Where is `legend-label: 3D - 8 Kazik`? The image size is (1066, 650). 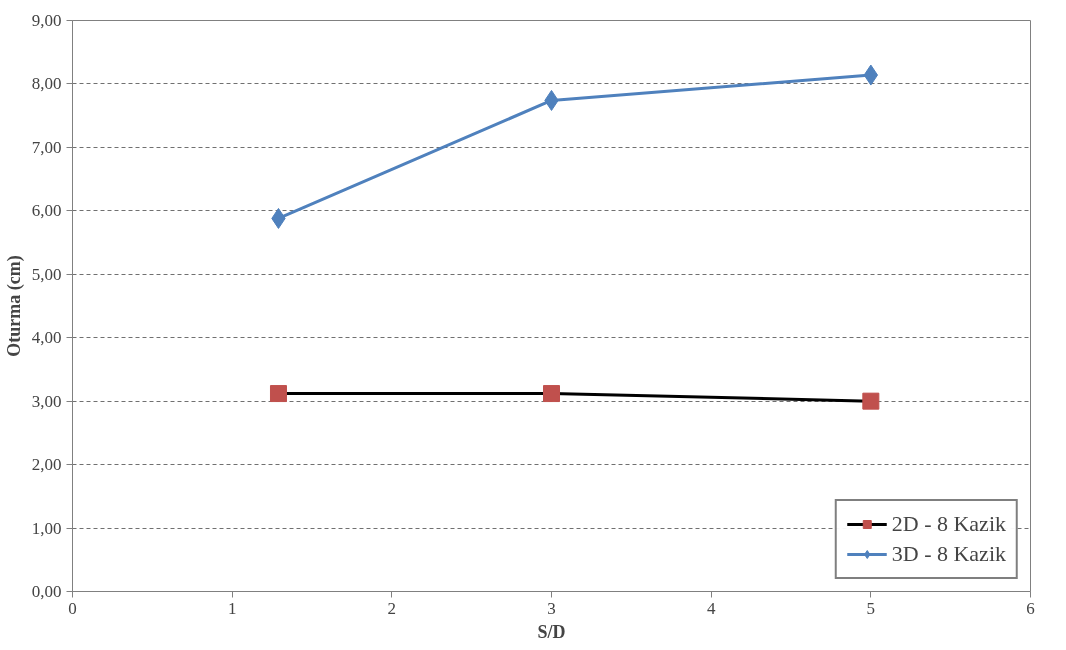 legend-label: 3D - 8 Kazik is located at coordinates (948, 554).